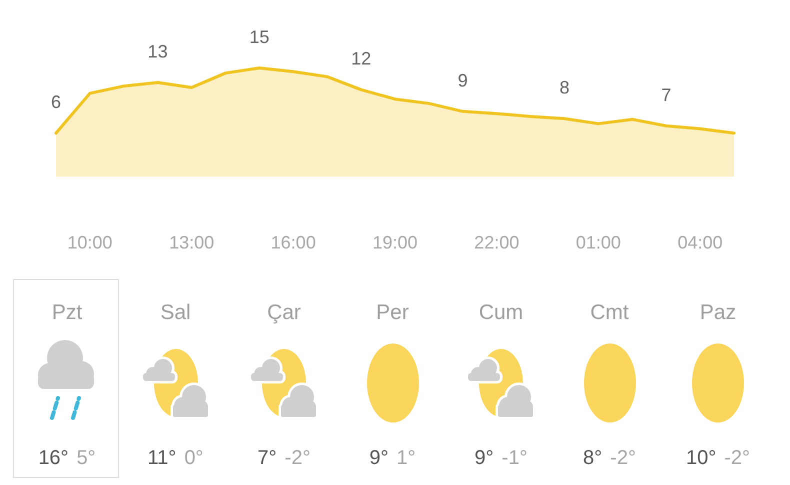 The height and width of the screenshot is (485, 790). I want to click on data-label: 8, so click(564, 88).